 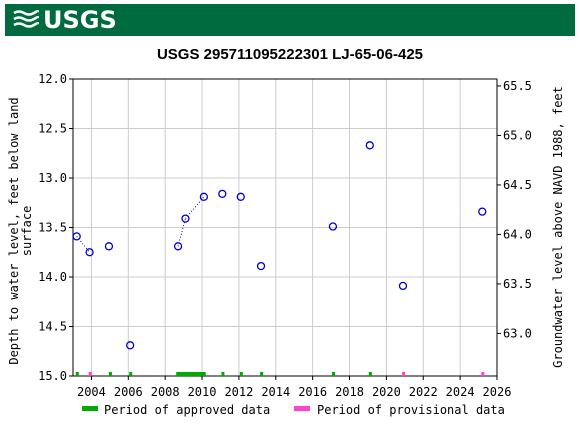 What do you see at coordinates (302, 408) in the screenshot?
I see `legend-provisional-swatch` at bounding box center [302, 408].